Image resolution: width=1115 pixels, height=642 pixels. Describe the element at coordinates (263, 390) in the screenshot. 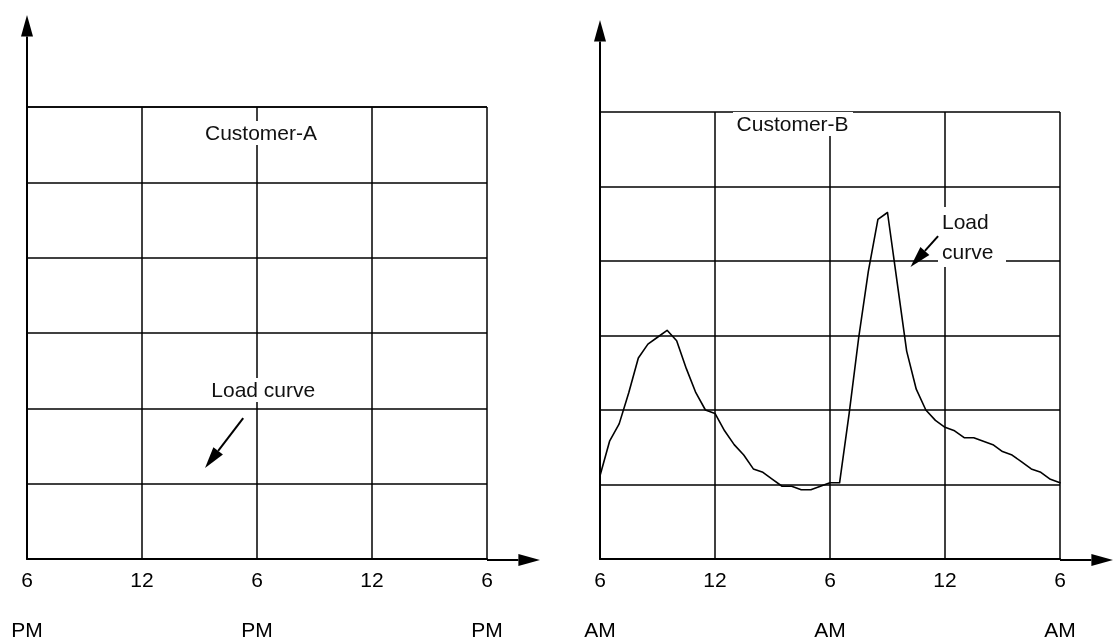

I see `text: Load curve` at that location.